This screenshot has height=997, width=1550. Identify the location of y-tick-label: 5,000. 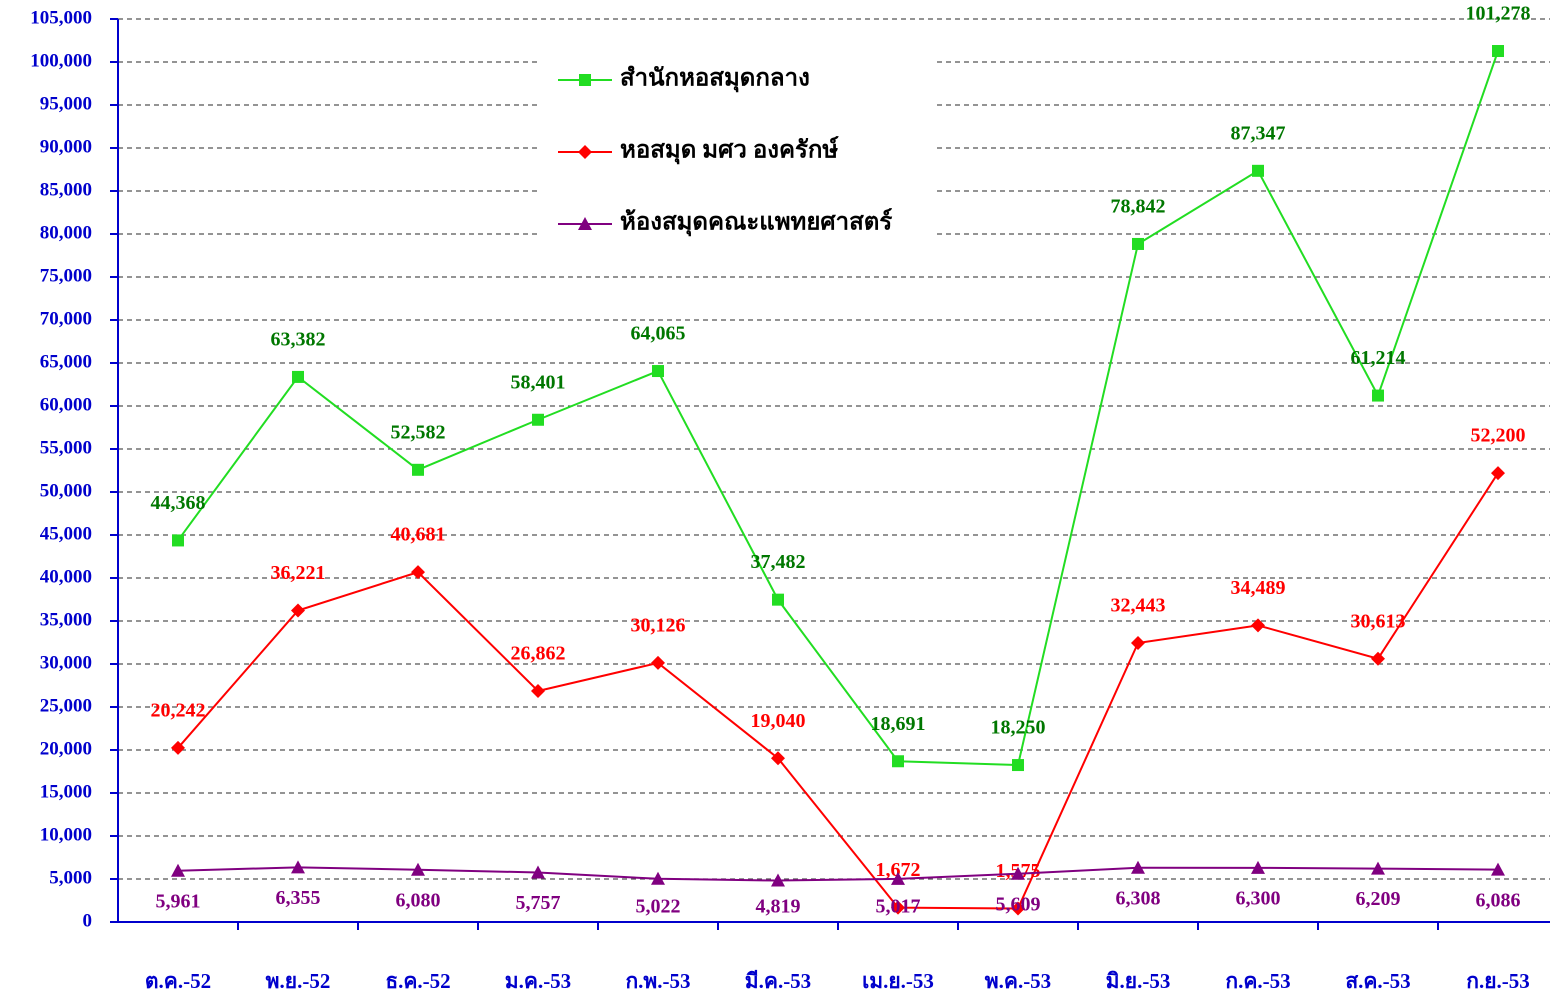
(70, 877).